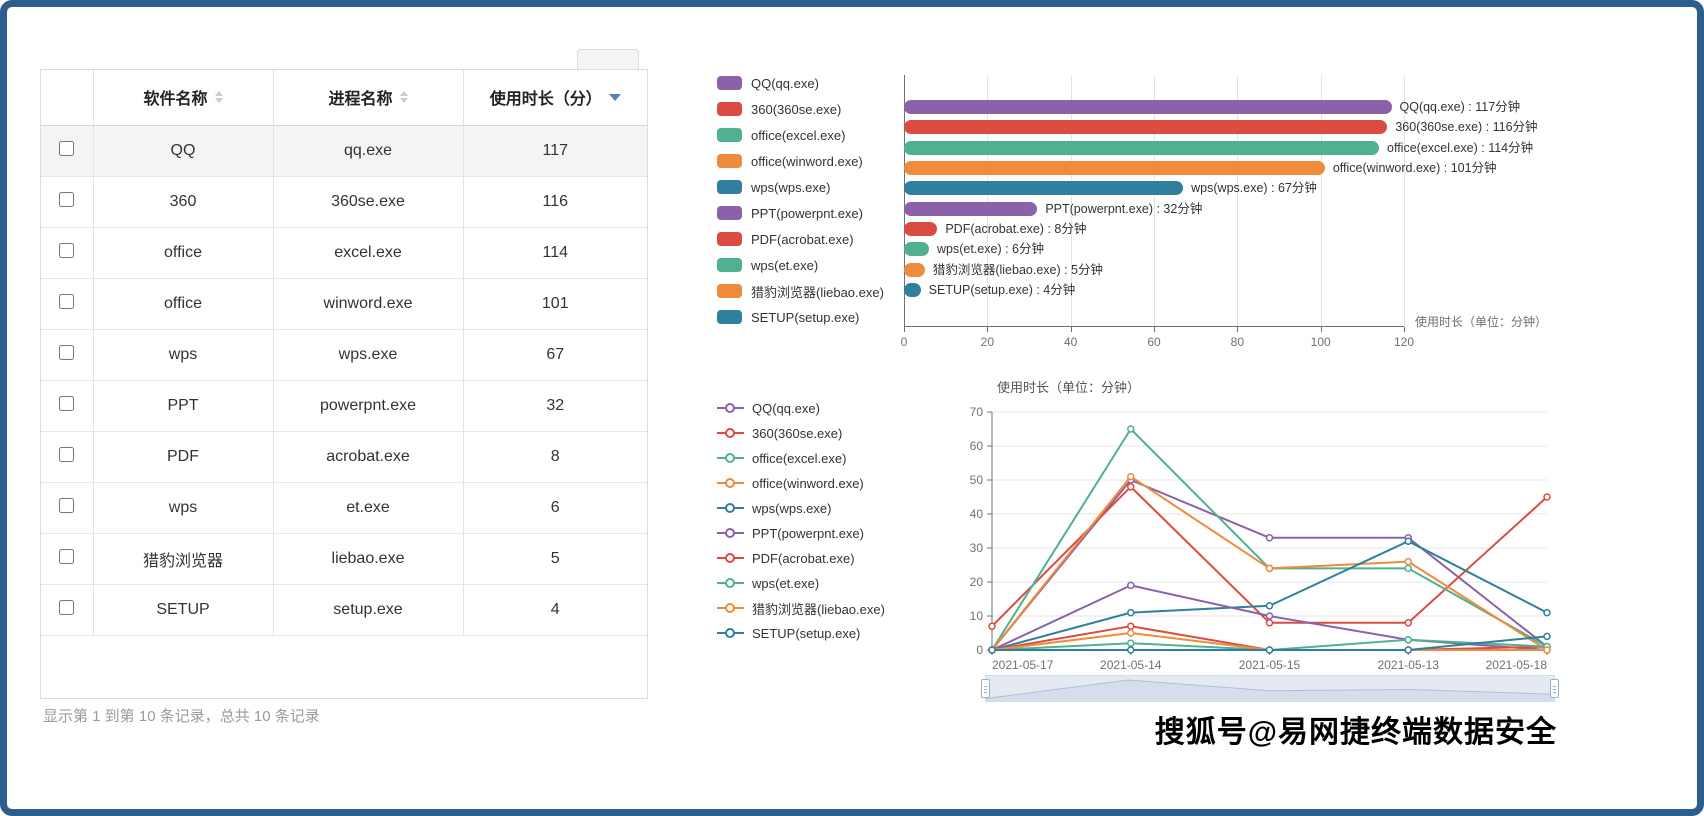 The image size is (1704, 816). Describe the element at coordinates (801, 633) in the screenshot. I see `line-legend-item: SETUP(setup.exe)` at that location.